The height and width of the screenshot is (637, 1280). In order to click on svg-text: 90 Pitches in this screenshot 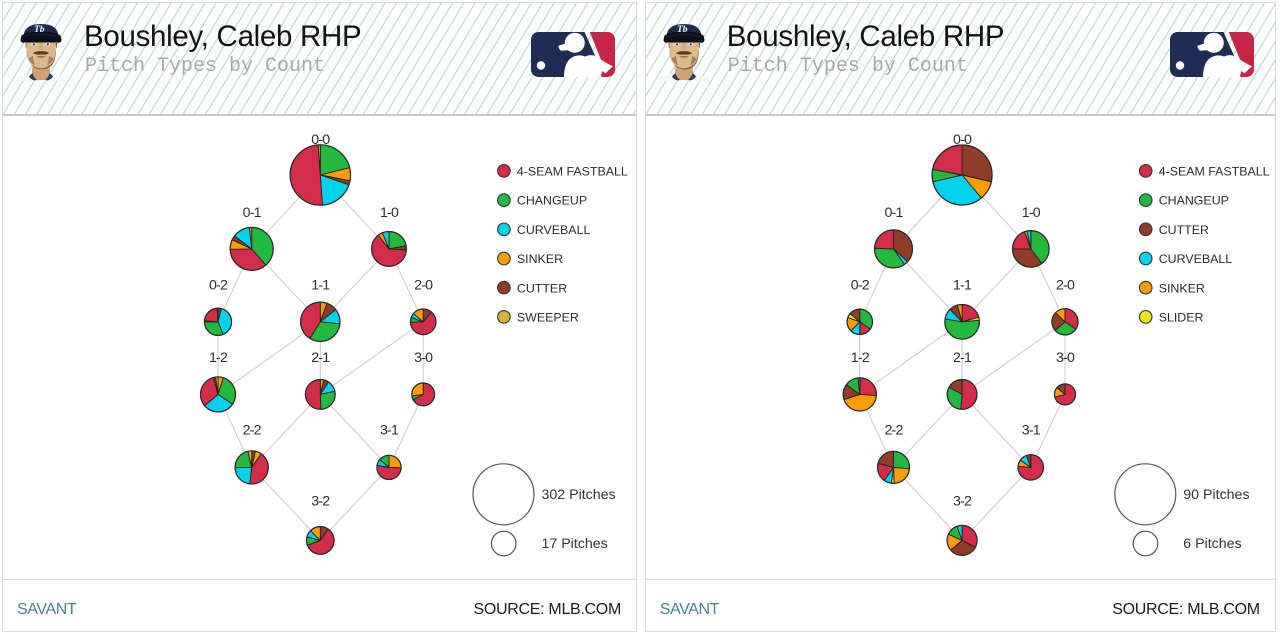, I will do `click(1216, 495)`.